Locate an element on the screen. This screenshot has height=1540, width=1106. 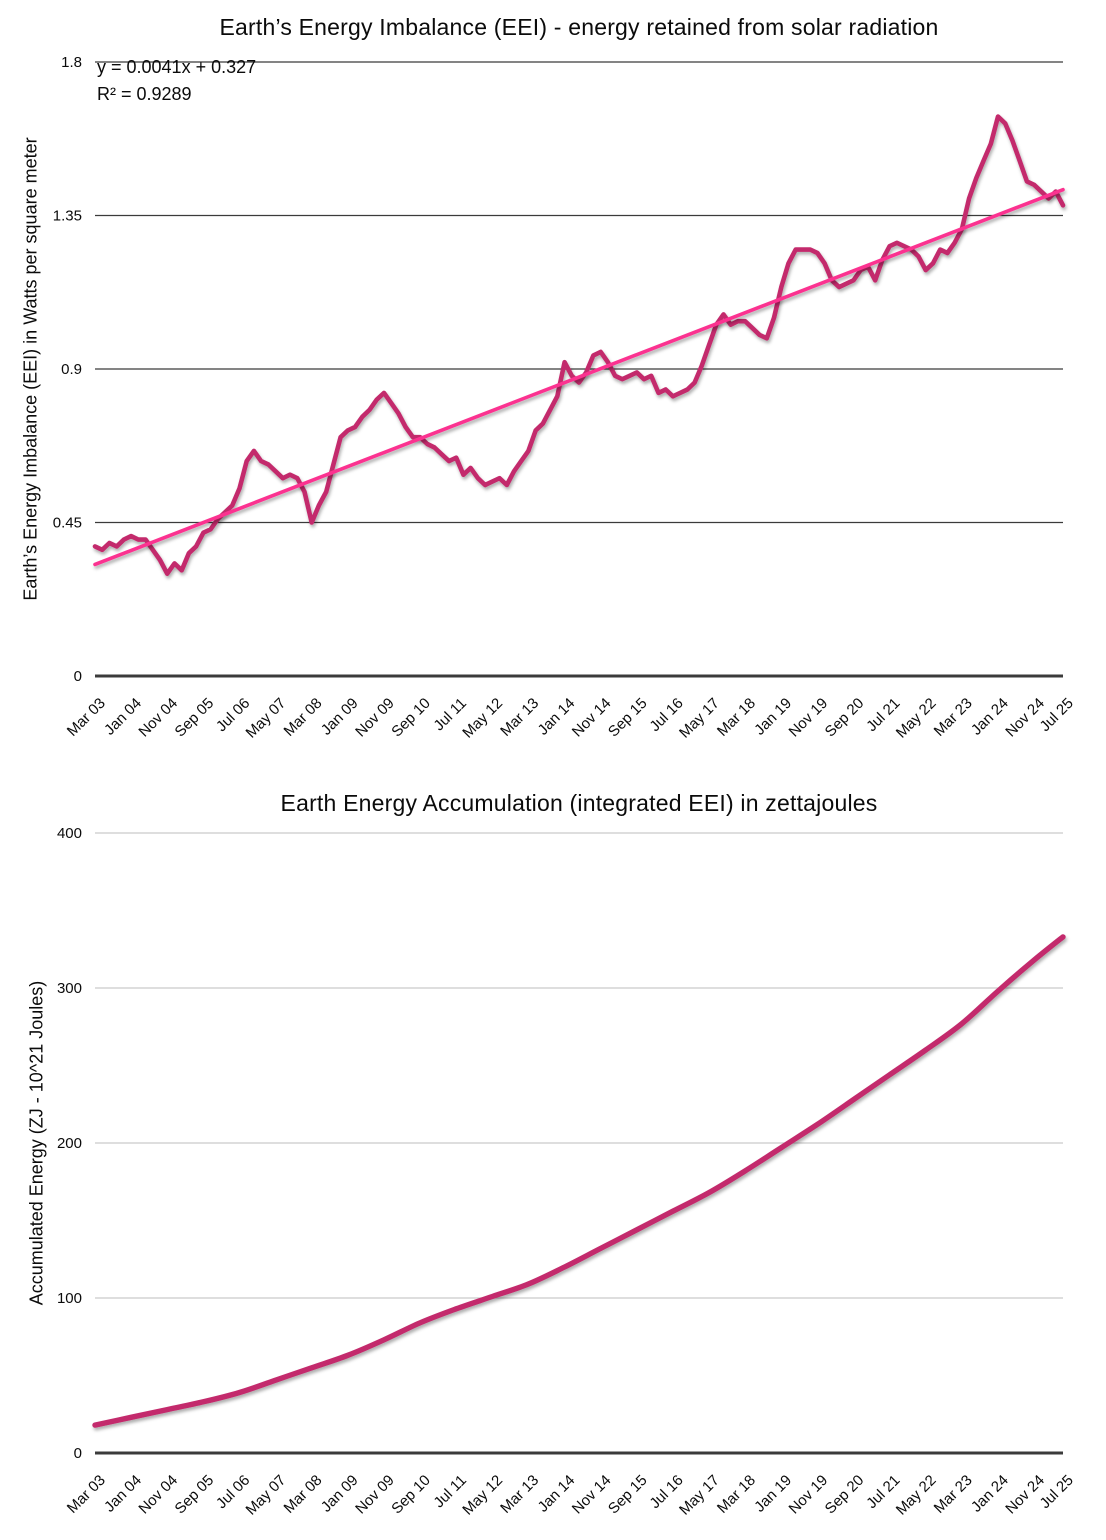
y-tick-label: 100 is located at coordinates (69, 1298).